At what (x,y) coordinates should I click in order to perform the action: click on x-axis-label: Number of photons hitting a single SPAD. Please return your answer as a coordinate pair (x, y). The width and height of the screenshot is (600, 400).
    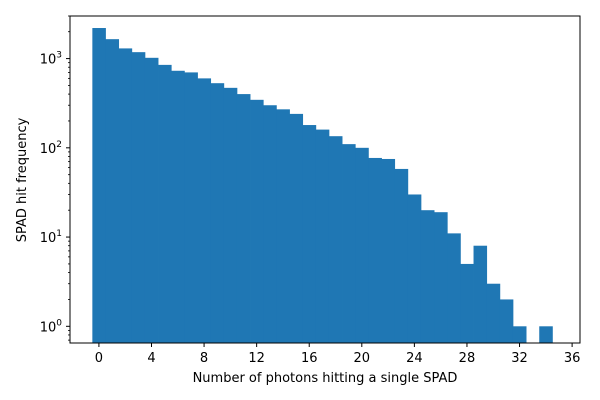
    Looking at the image, I should click on (325, 378).